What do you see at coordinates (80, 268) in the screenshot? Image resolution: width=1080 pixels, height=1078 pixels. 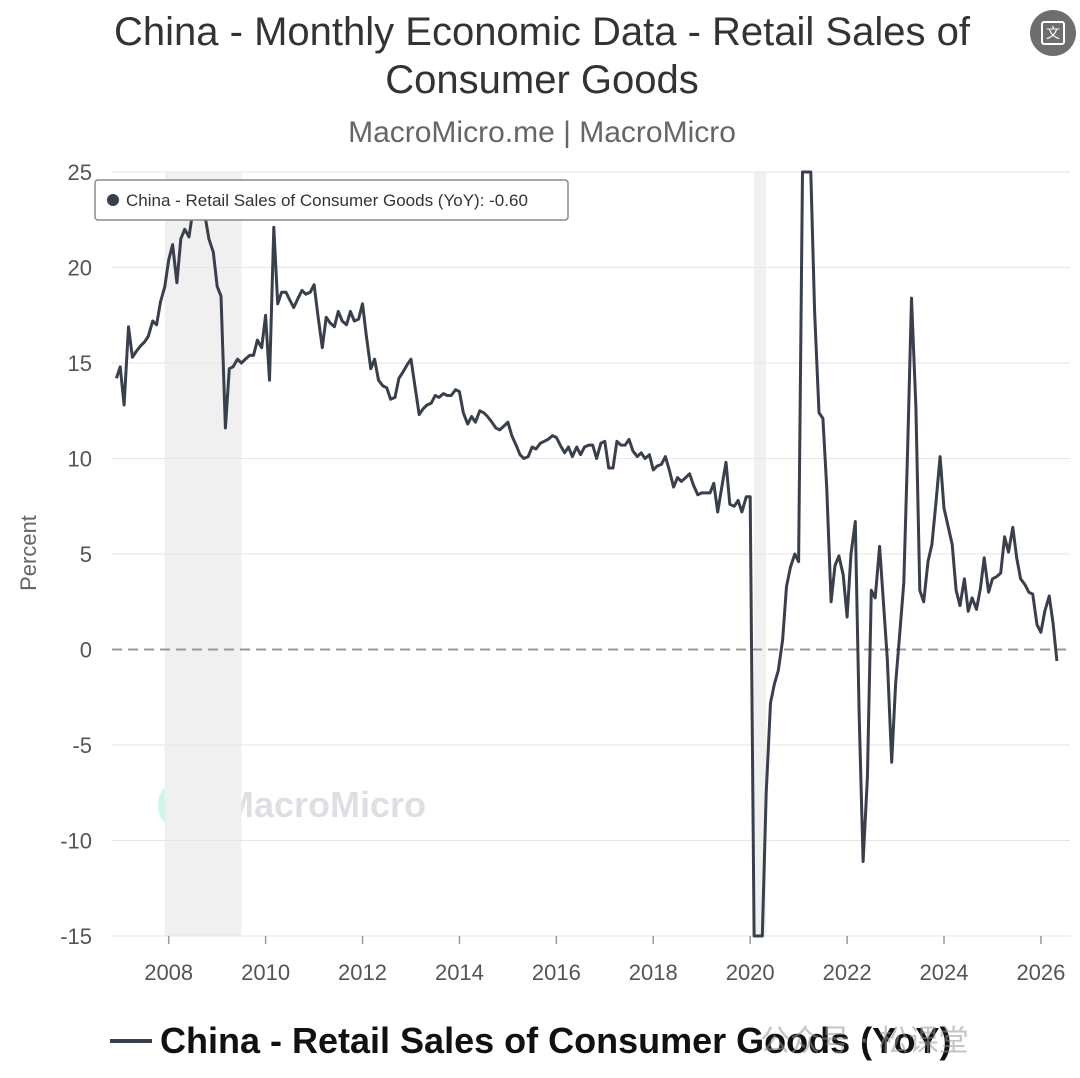 I see `y-tick-label: 20` at bounding box center [80, 268].